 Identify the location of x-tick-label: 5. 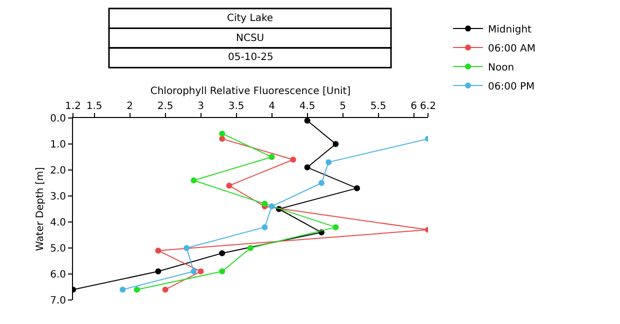
(343, 106).